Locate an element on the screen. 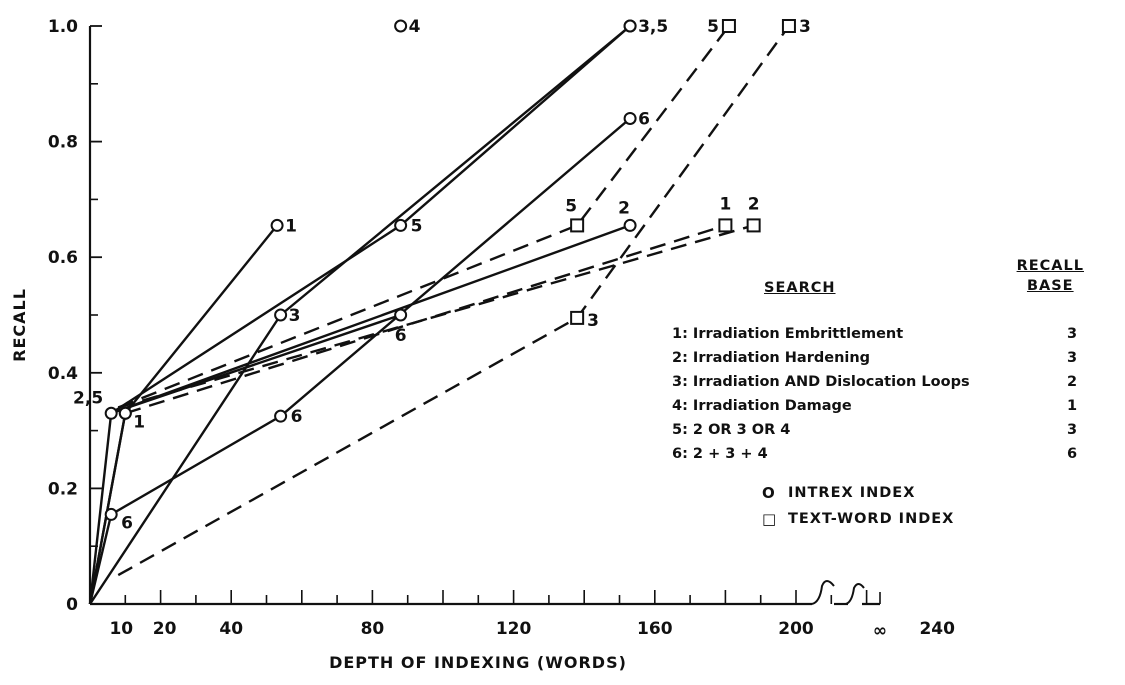 Image resolution: width=1125 pixels, height=685 pixels. legend-row: 4: Irradiation Damage 1 is located at coordinates (882, 406).